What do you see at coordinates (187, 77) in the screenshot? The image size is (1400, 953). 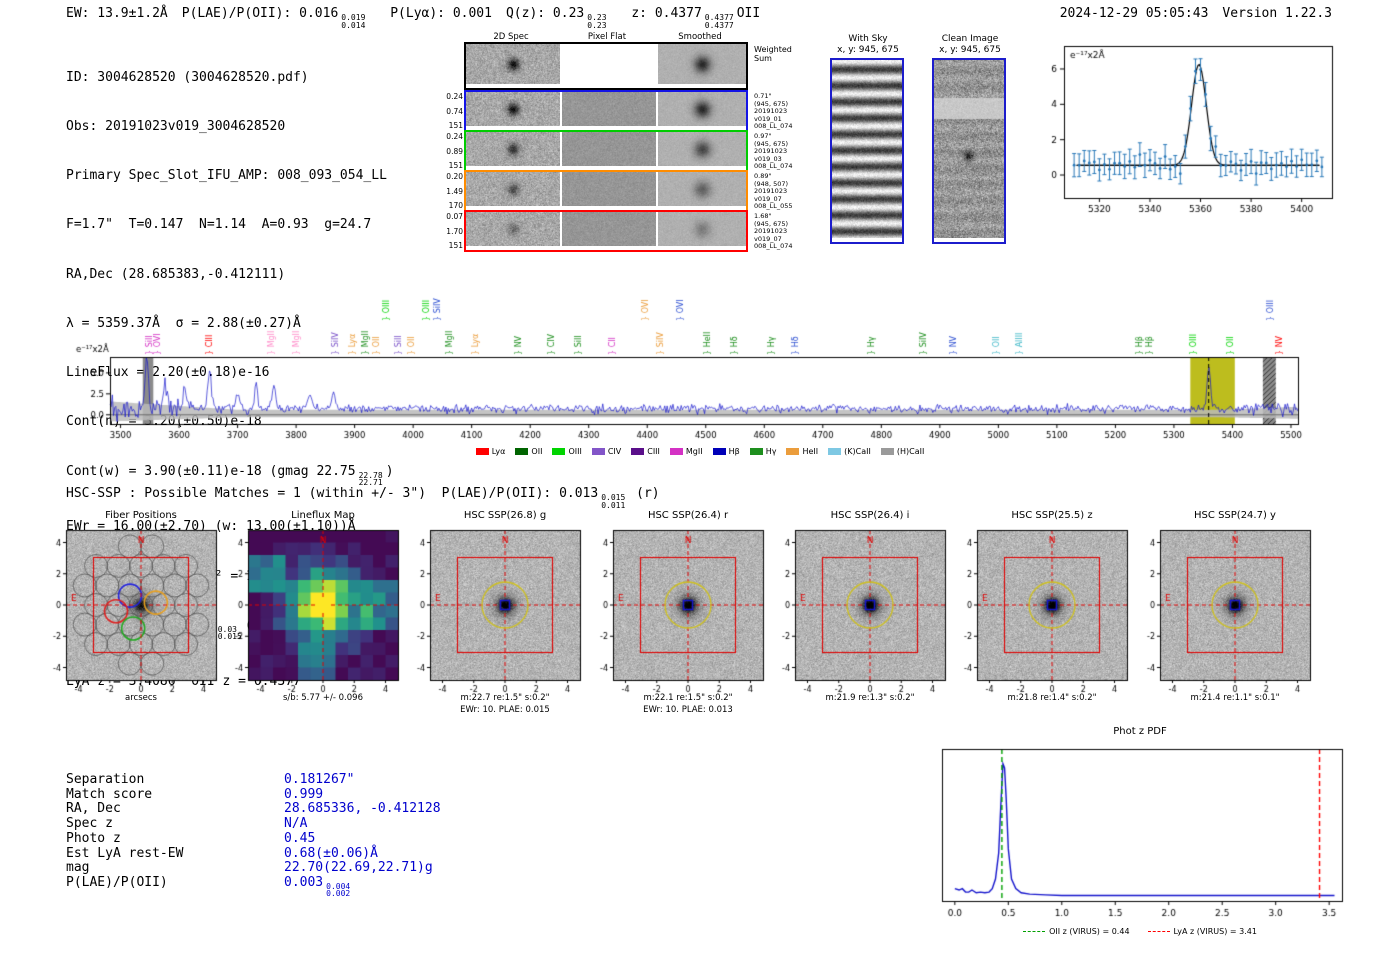 I see `info-id: ID: 3004628520 (3004628520.pdf)` at bounding box center [187, 77].